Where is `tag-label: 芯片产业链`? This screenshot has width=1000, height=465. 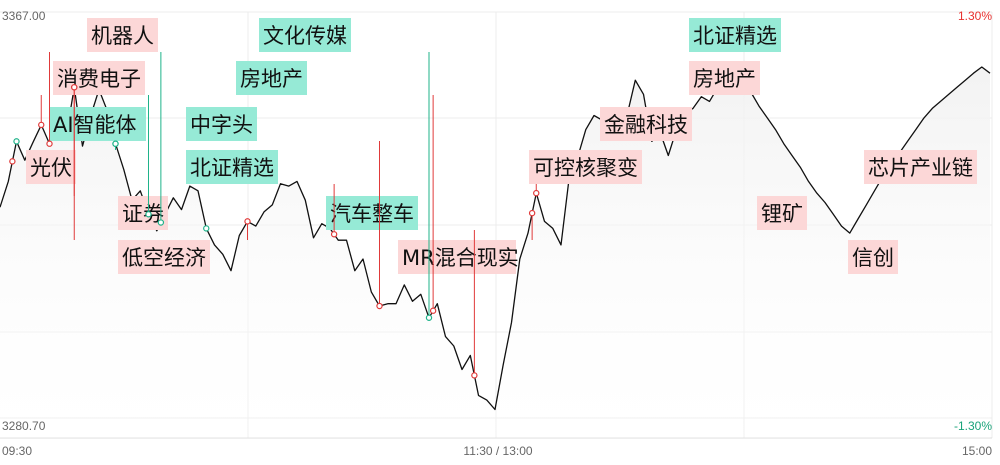
tag-label: 芯片产业链 is located at coordinates (920, 168).